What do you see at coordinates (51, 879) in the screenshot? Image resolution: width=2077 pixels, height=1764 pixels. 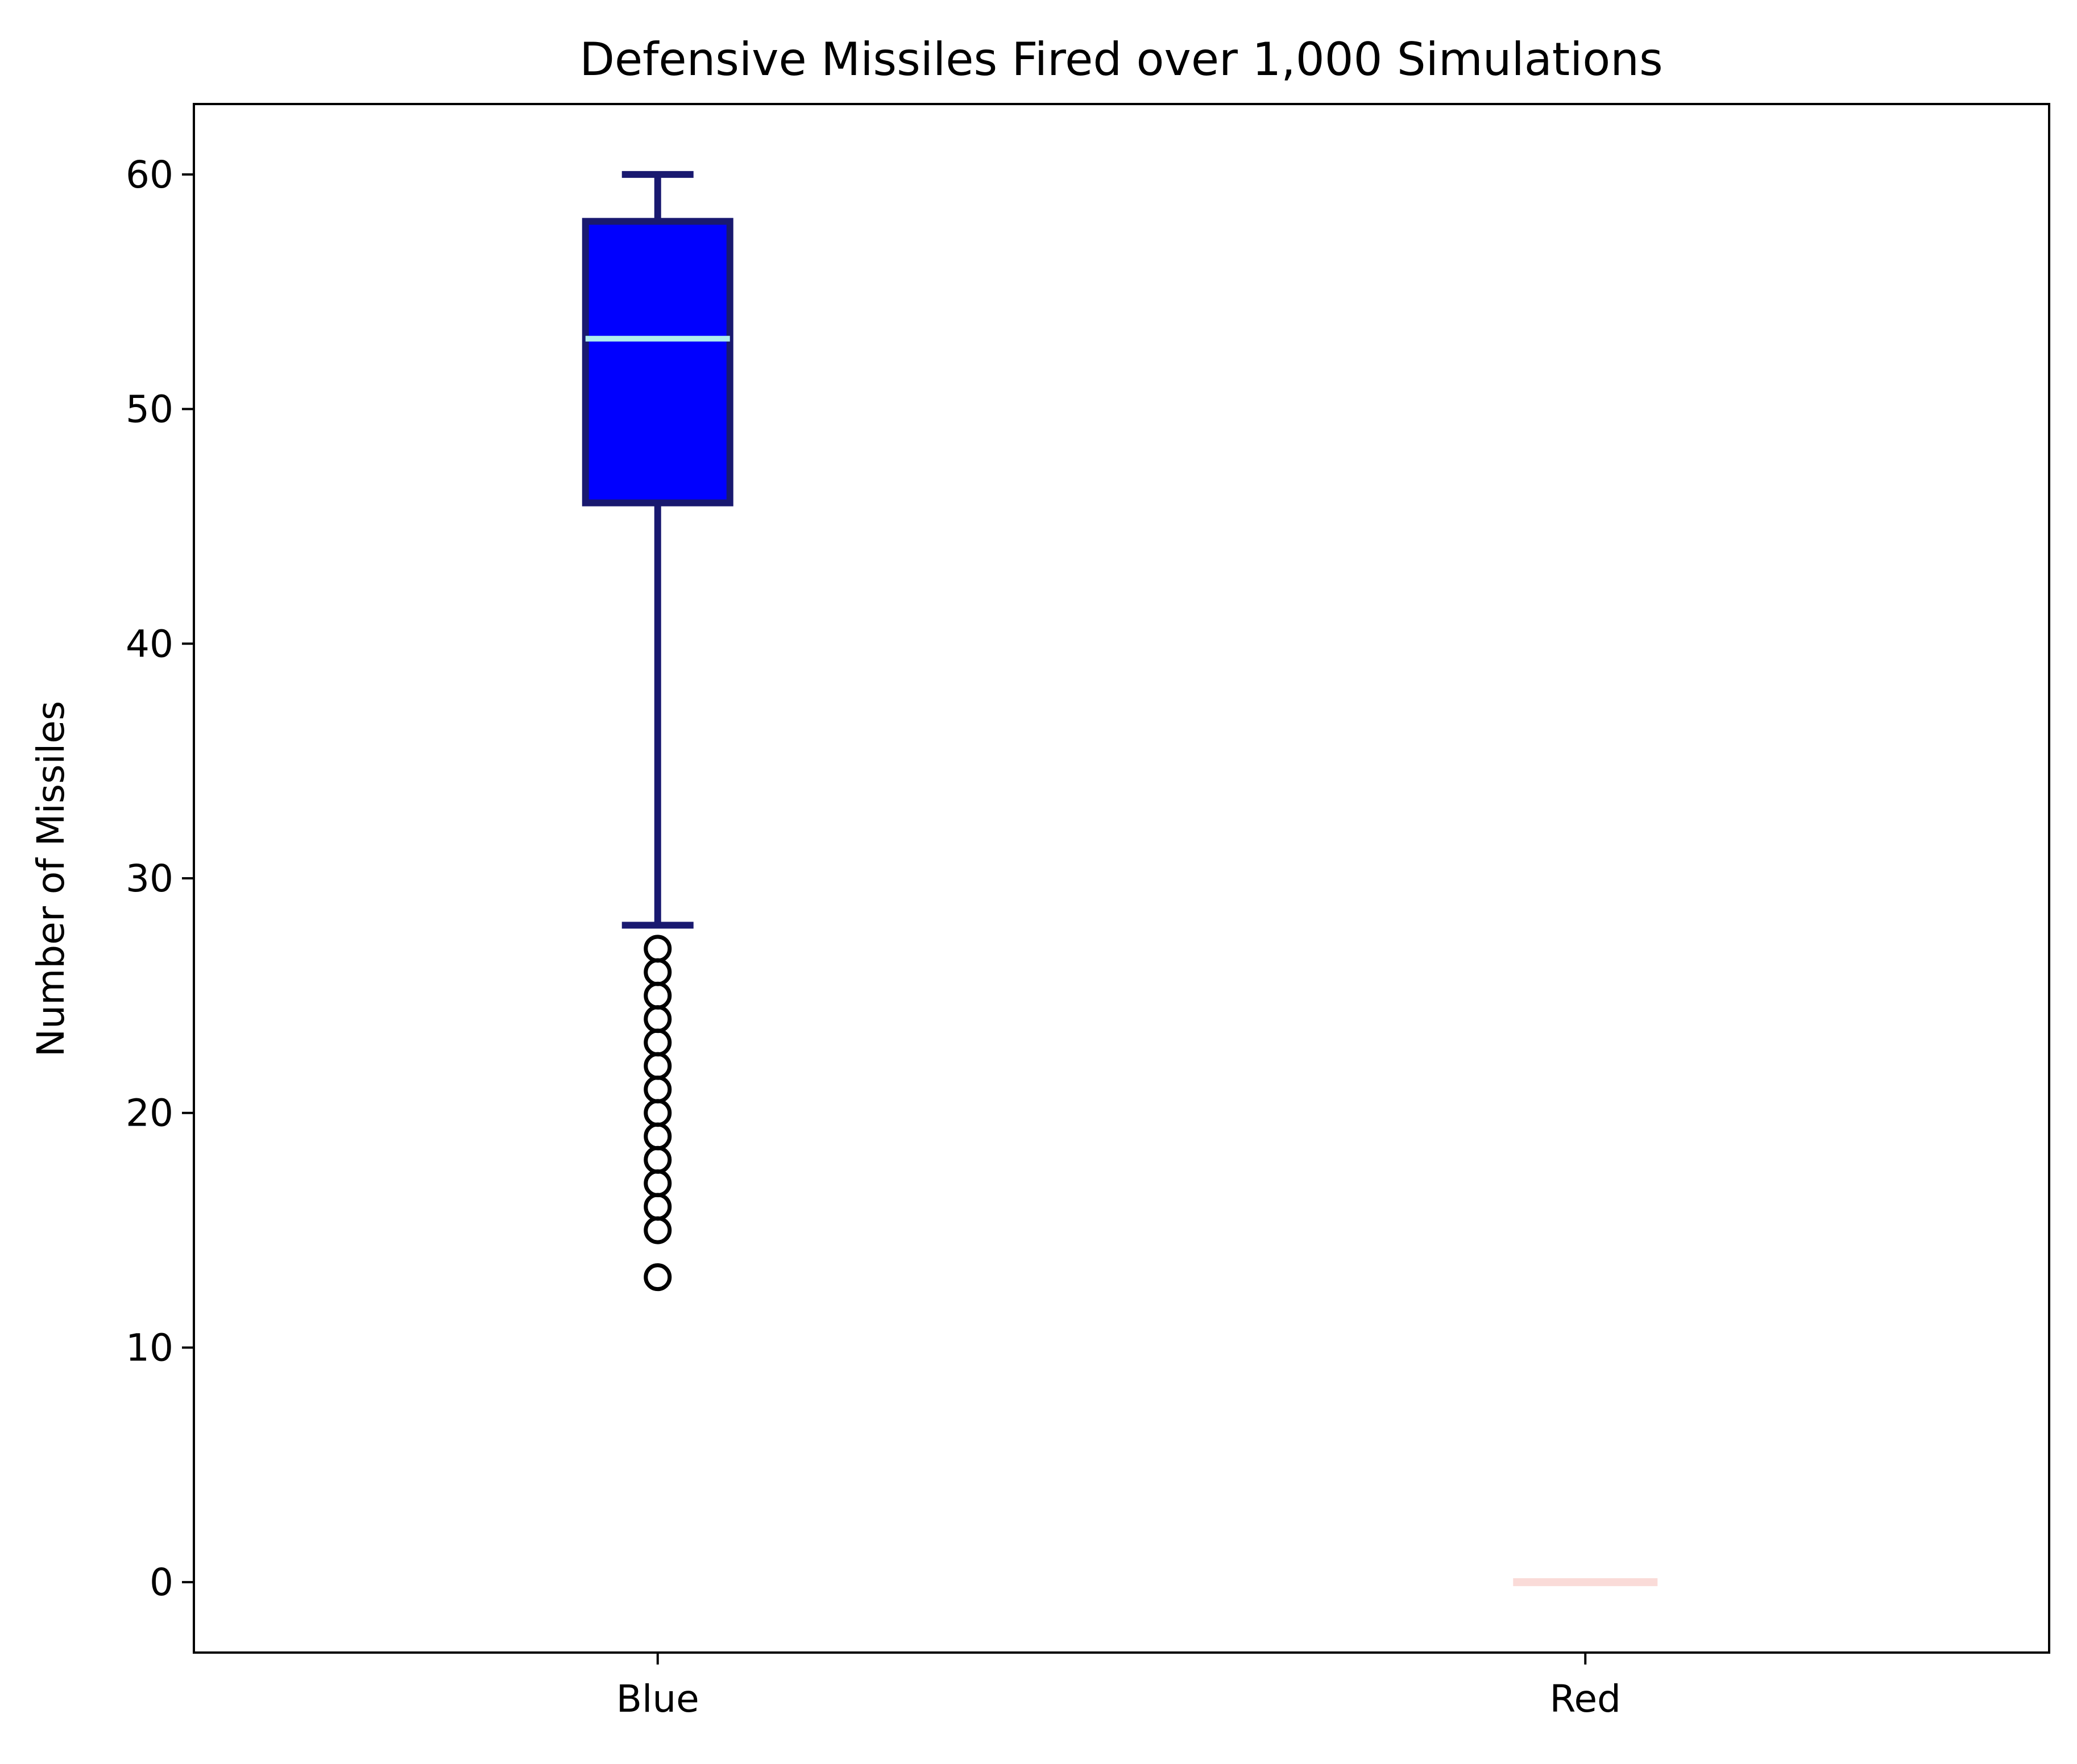 I see `y-axis-label: Number of Missiles` at bounding box center [51, 879].